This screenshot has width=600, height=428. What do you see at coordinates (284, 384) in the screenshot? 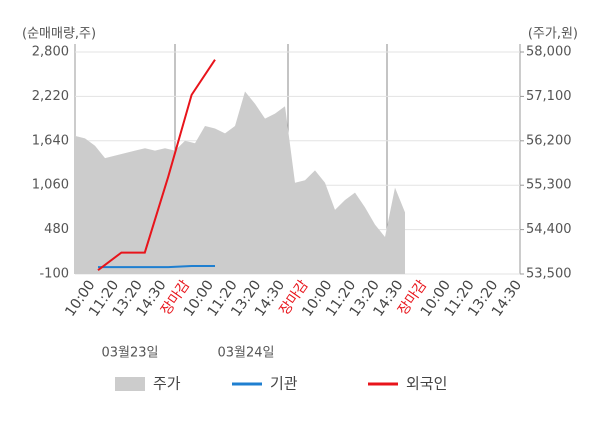
I see `legend-label: 기관` at bounding box center [284, 384].